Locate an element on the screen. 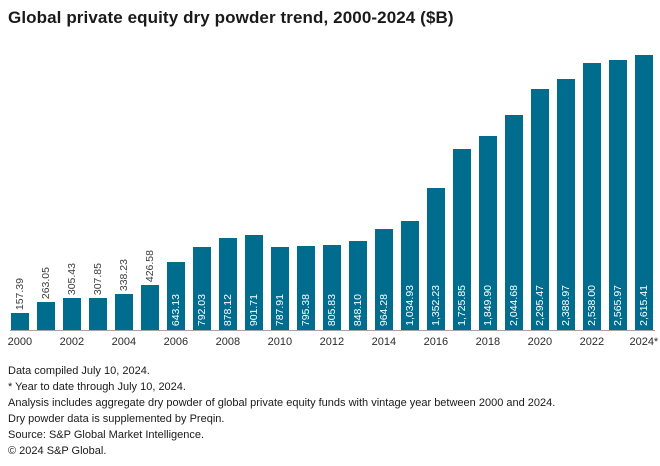  bar-2018 is located at coordinates (488, 232).